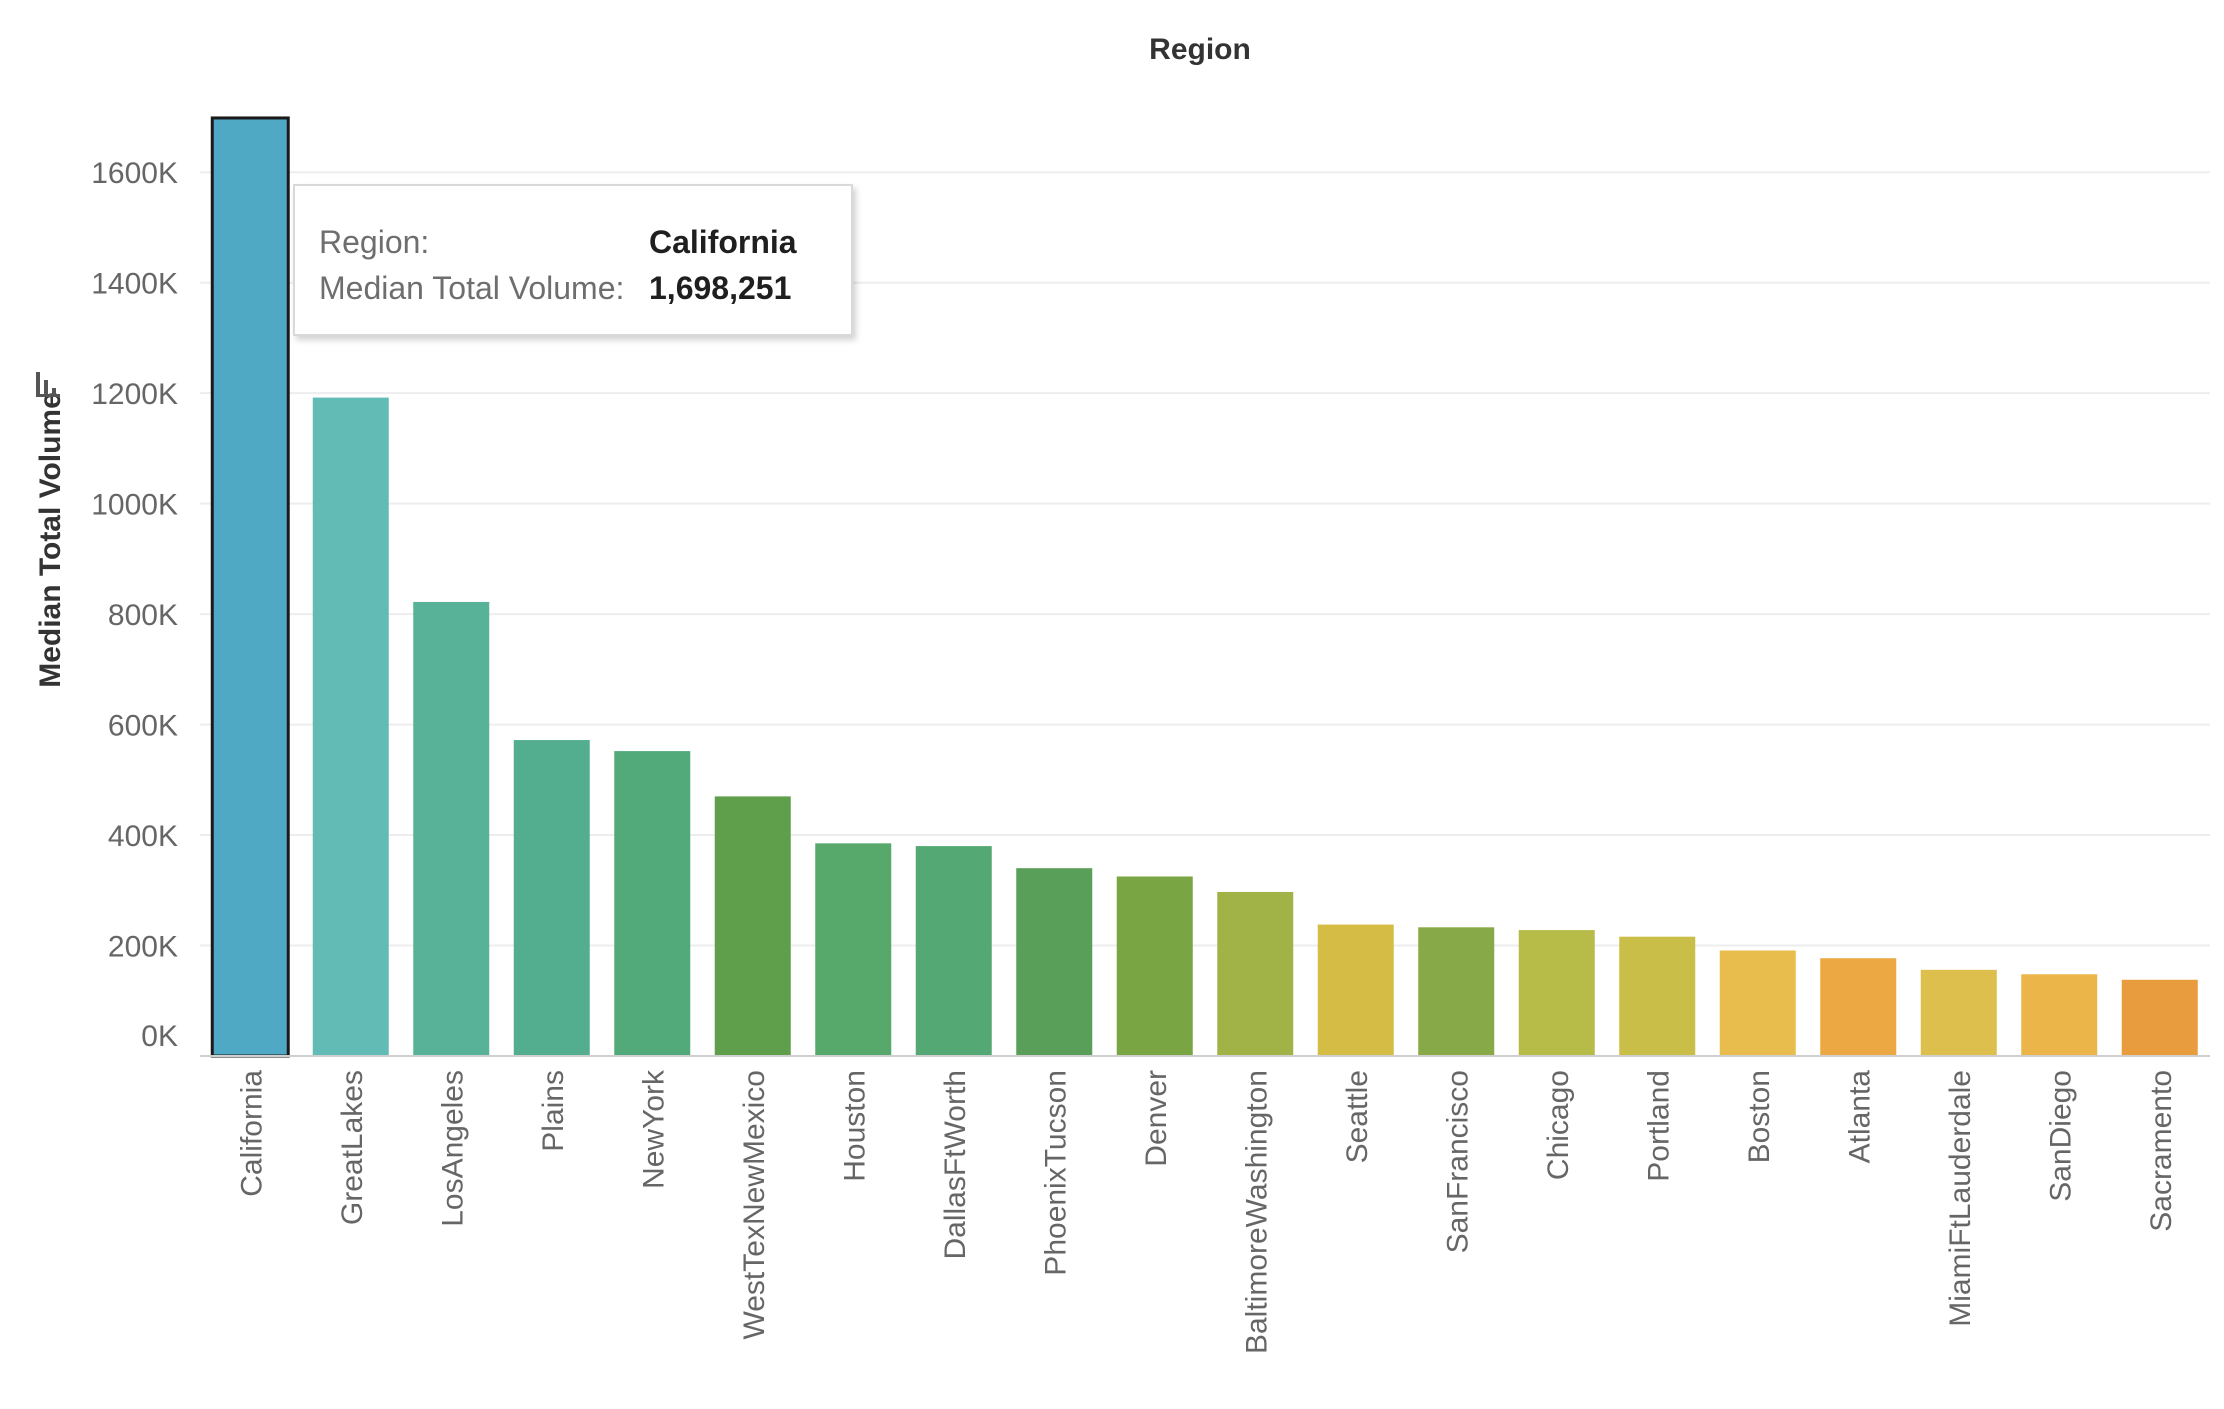  I want to click on bar-Atlanta, so click(1858, 1007).